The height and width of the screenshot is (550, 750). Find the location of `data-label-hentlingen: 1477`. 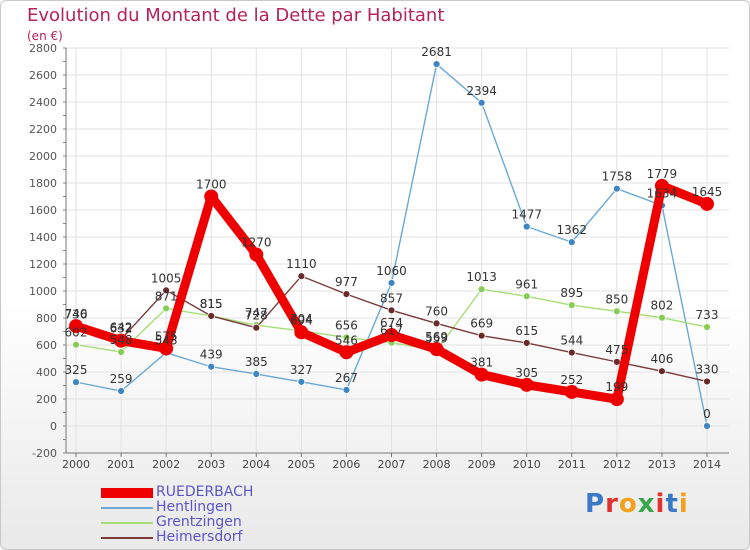

data-label-hentlingen: 1477 is located at coordinates (526, 215).